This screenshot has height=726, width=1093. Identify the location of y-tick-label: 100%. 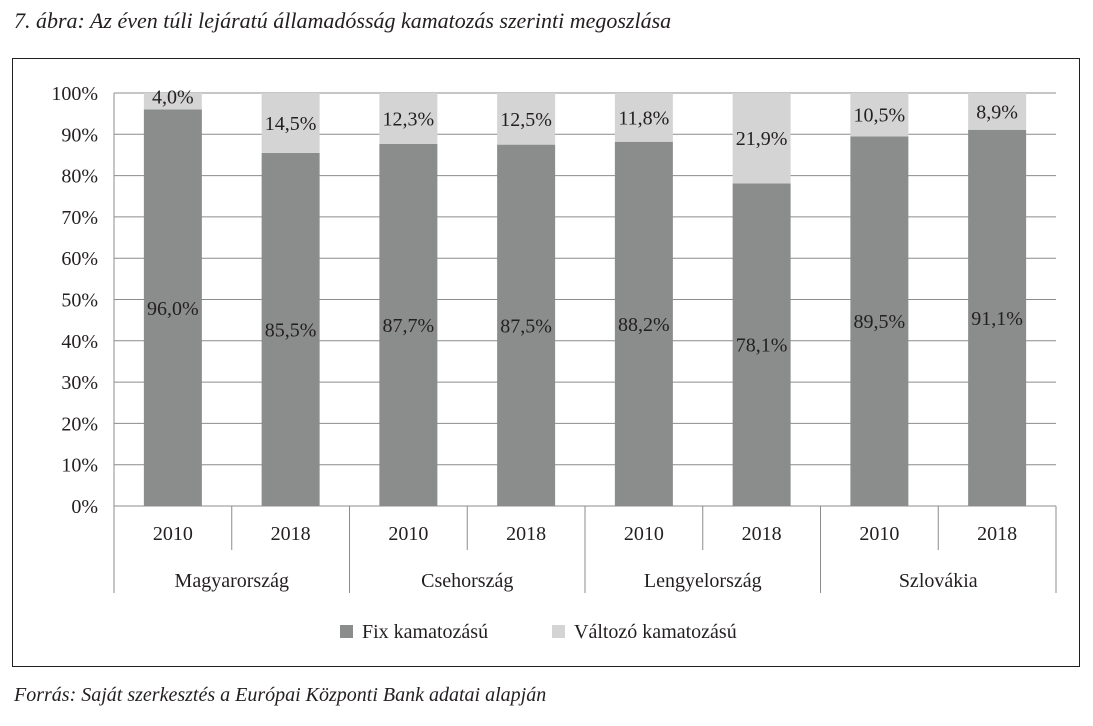
(74, 94).